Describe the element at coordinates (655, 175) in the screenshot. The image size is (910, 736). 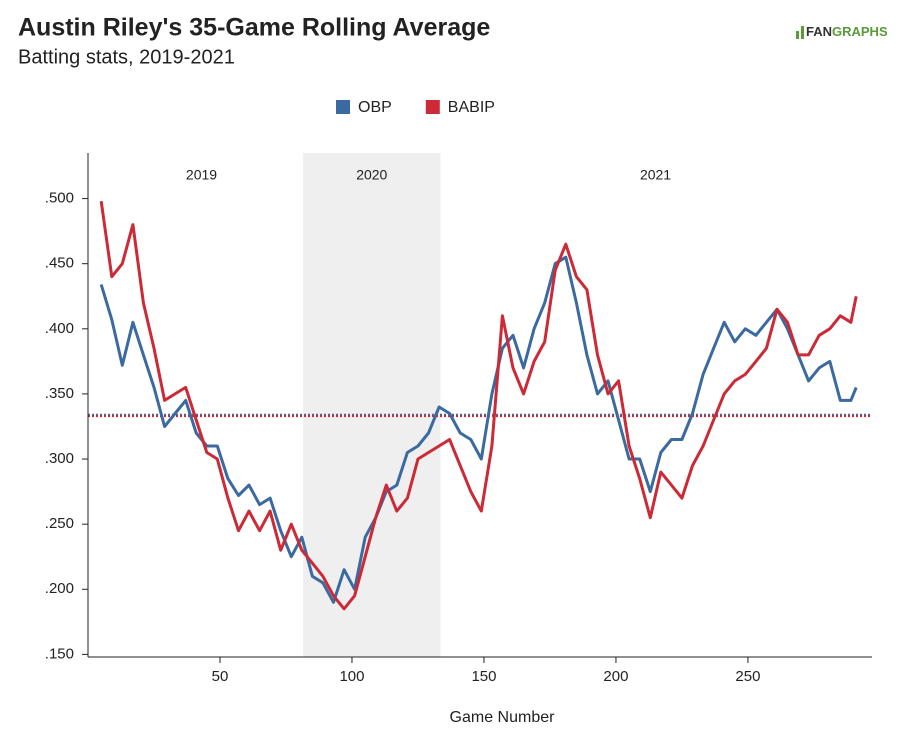
I see `season-label: 2021` at that location.